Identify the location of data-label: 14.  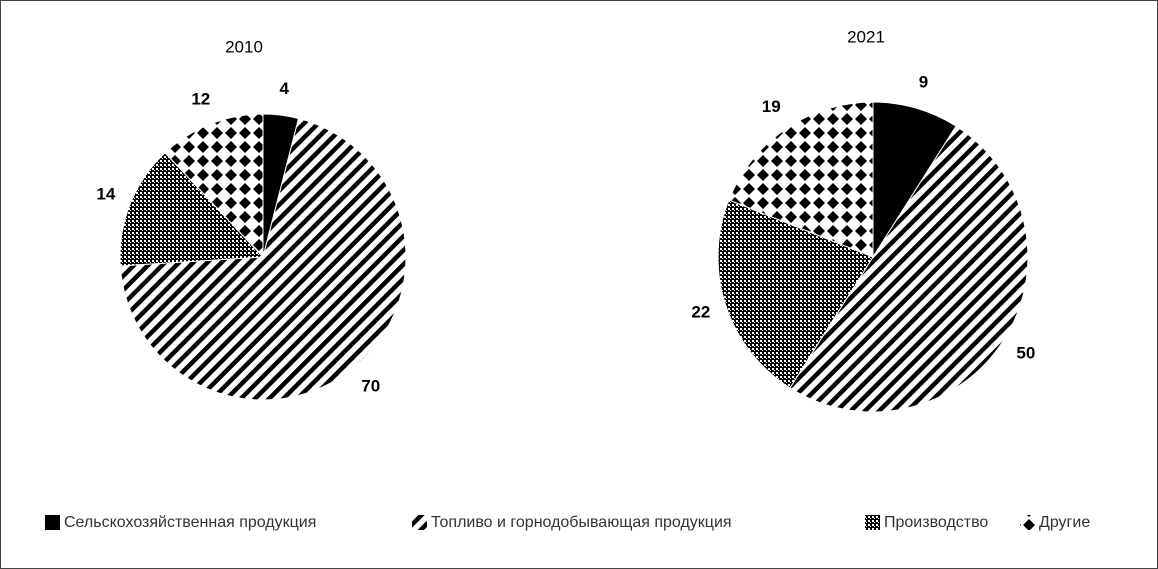
(105, 193).